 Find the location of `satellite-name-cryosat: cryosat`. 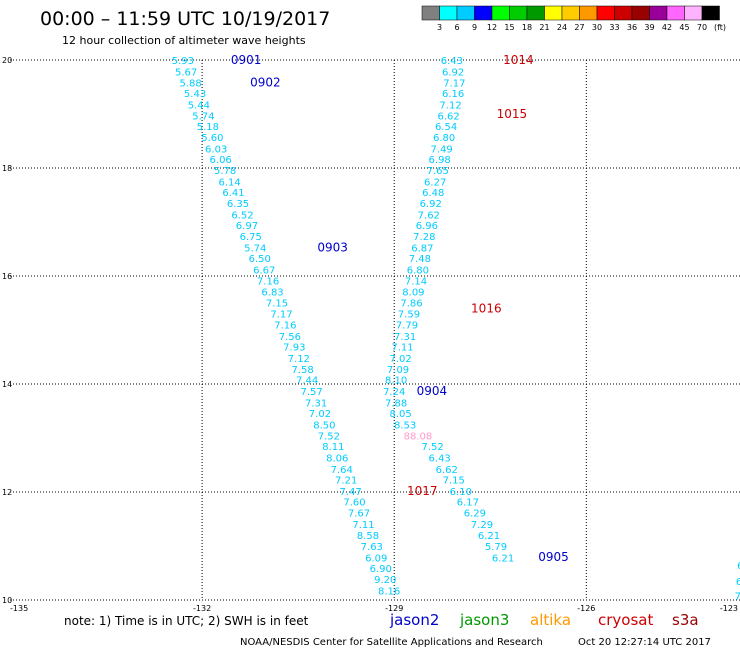

satellite-name-cryosat: cryosat is located at coordinates (625, 620).